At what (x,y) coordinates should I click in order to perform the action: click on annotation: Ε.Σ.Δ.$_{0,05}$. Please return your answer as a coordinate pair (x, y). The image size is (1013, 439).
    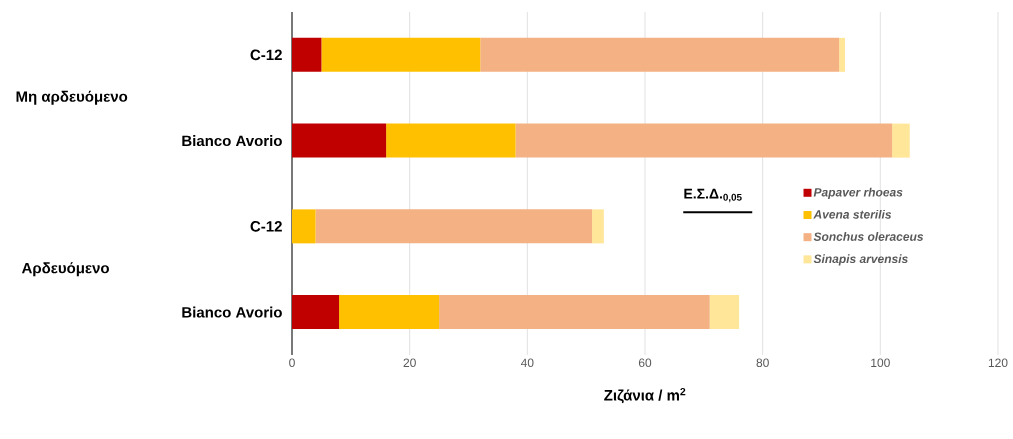
    Looking at the image, I should click on (713, 195).